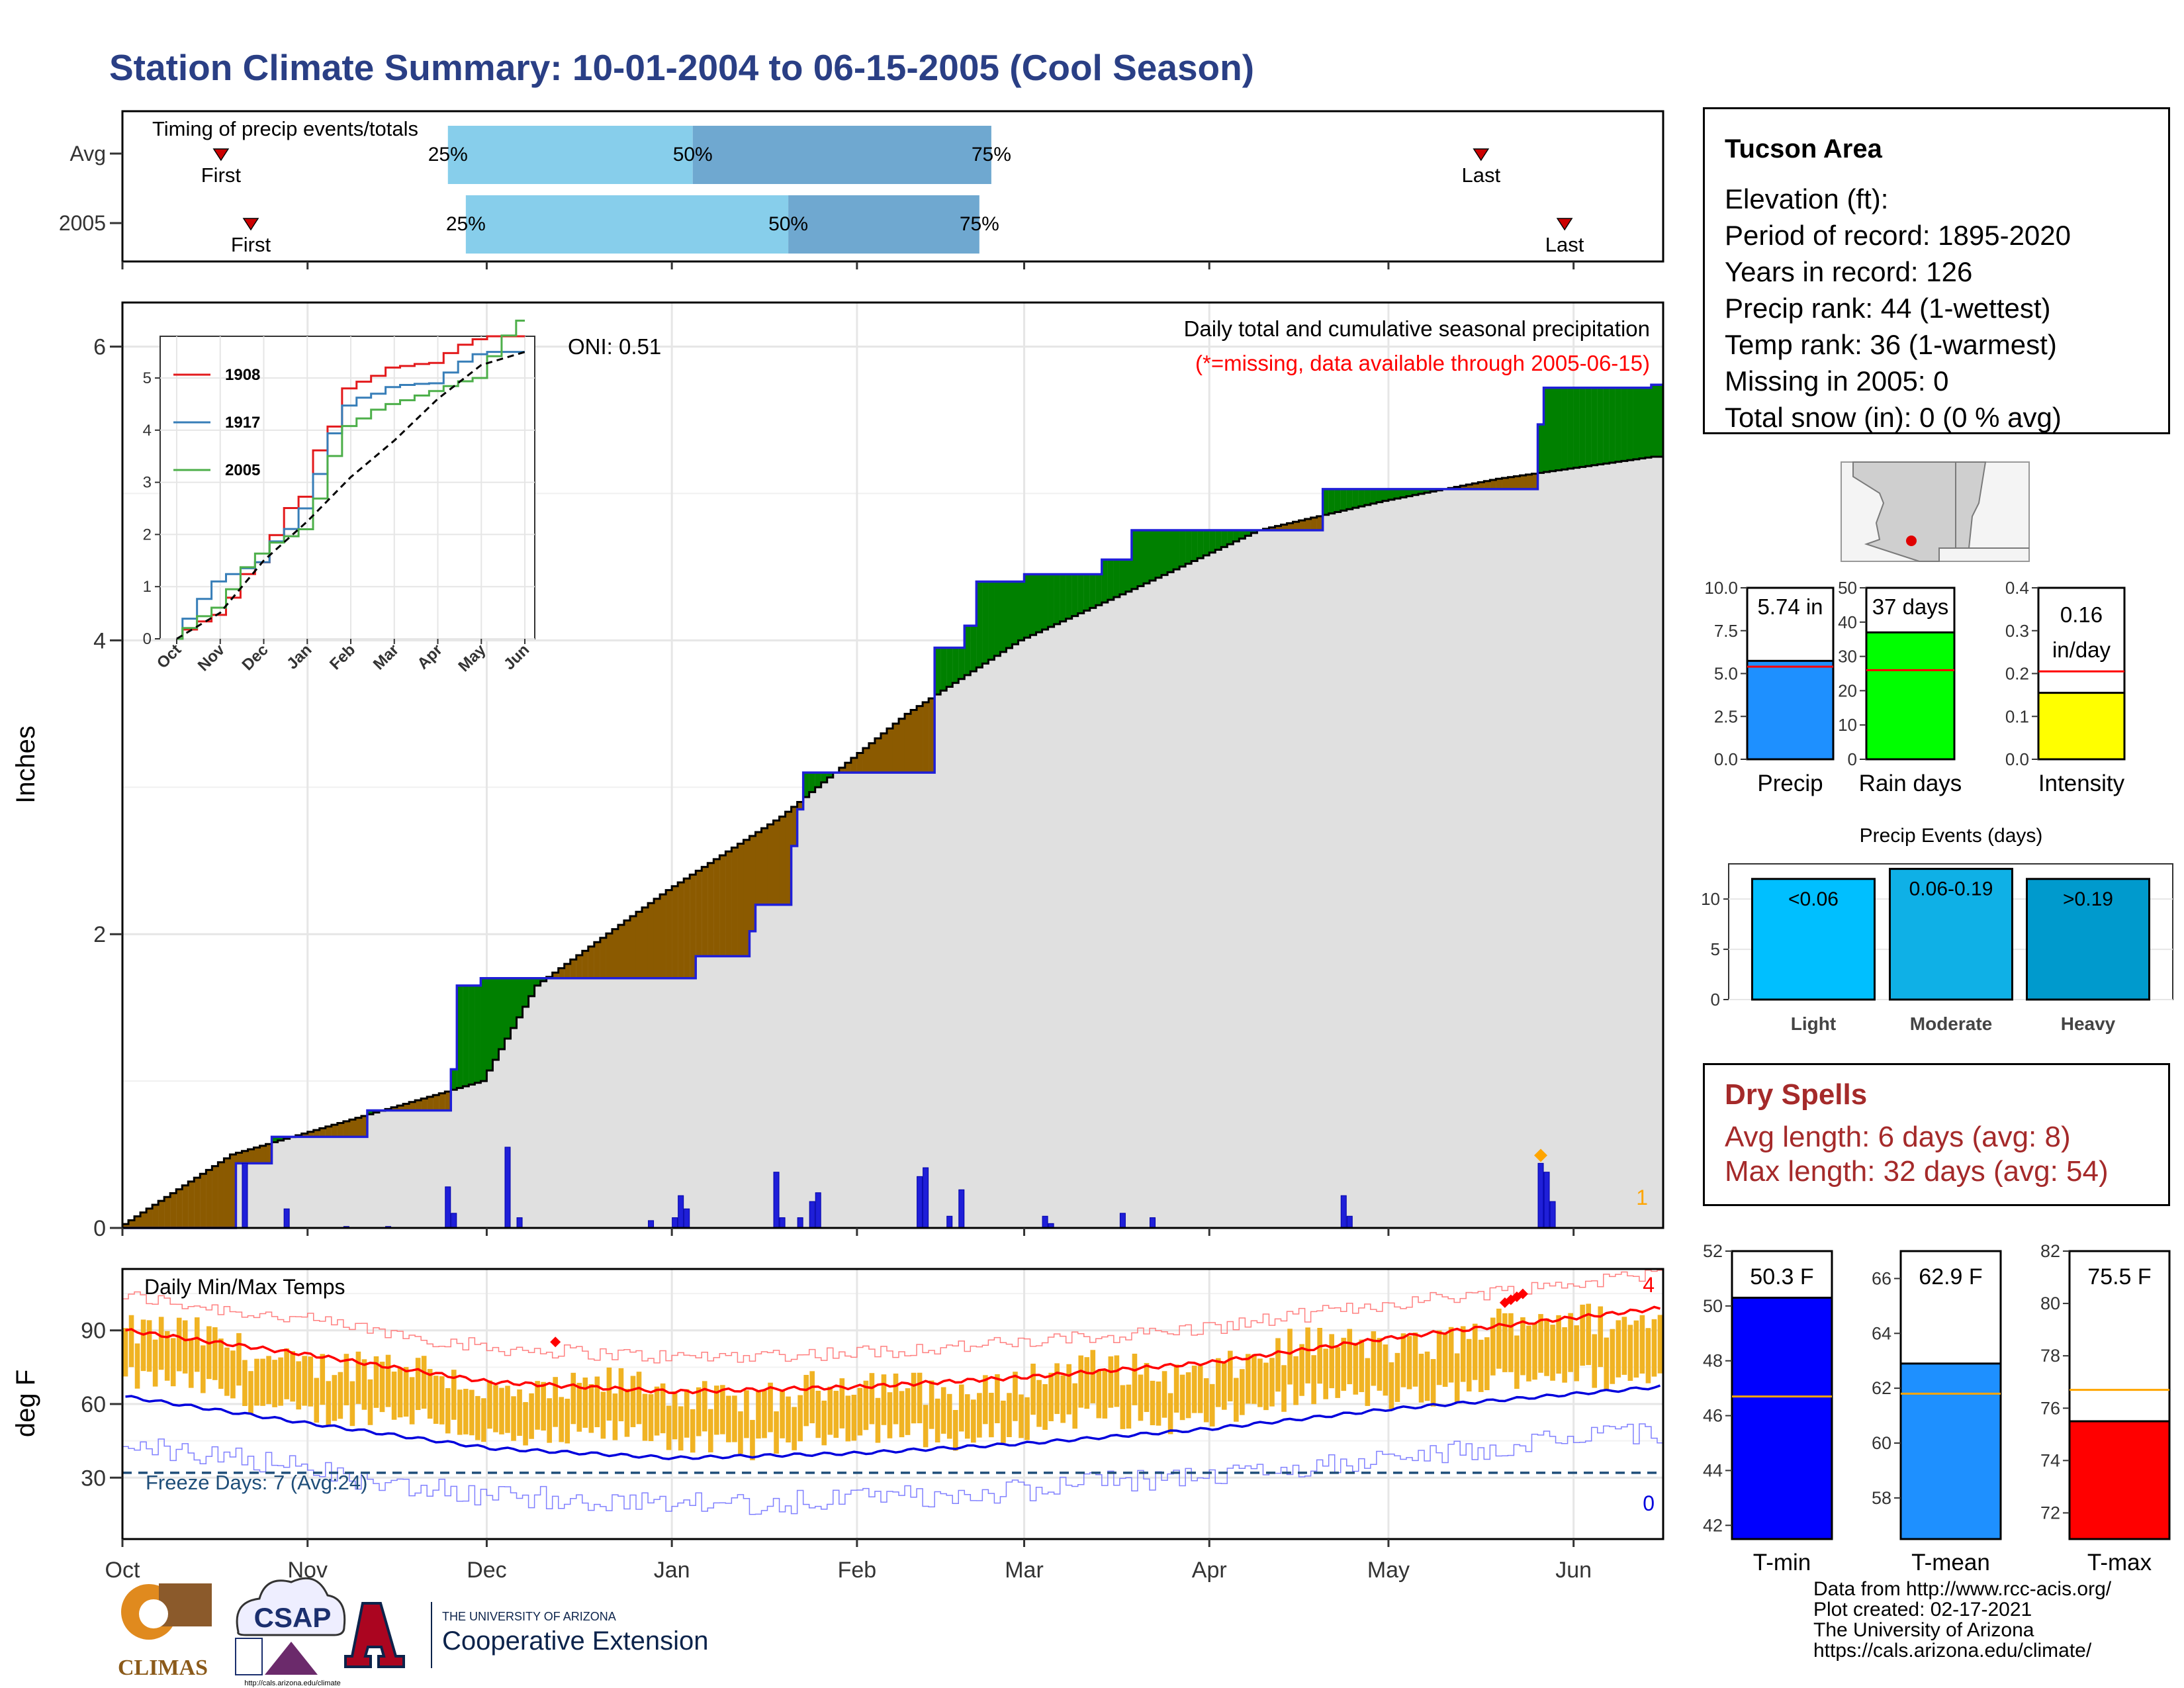 The height and width of the screenshot is (1688, 2184). Describe the element at coordinates (893, 1317) in the screenshot. I see `record-max-line` at that location.